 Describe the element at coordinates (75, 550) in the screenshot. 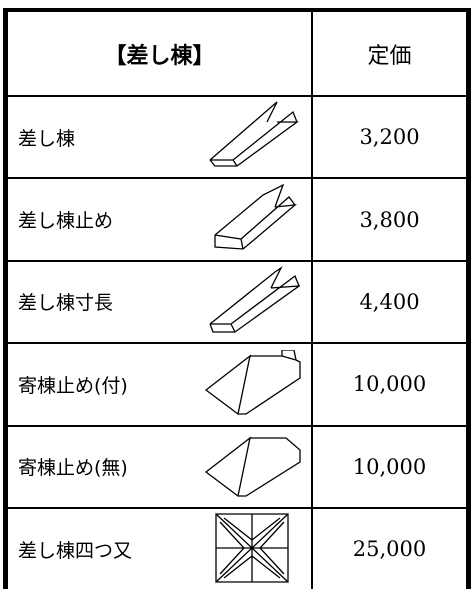

I see `item-name: 差し棟四つ又` at that location.